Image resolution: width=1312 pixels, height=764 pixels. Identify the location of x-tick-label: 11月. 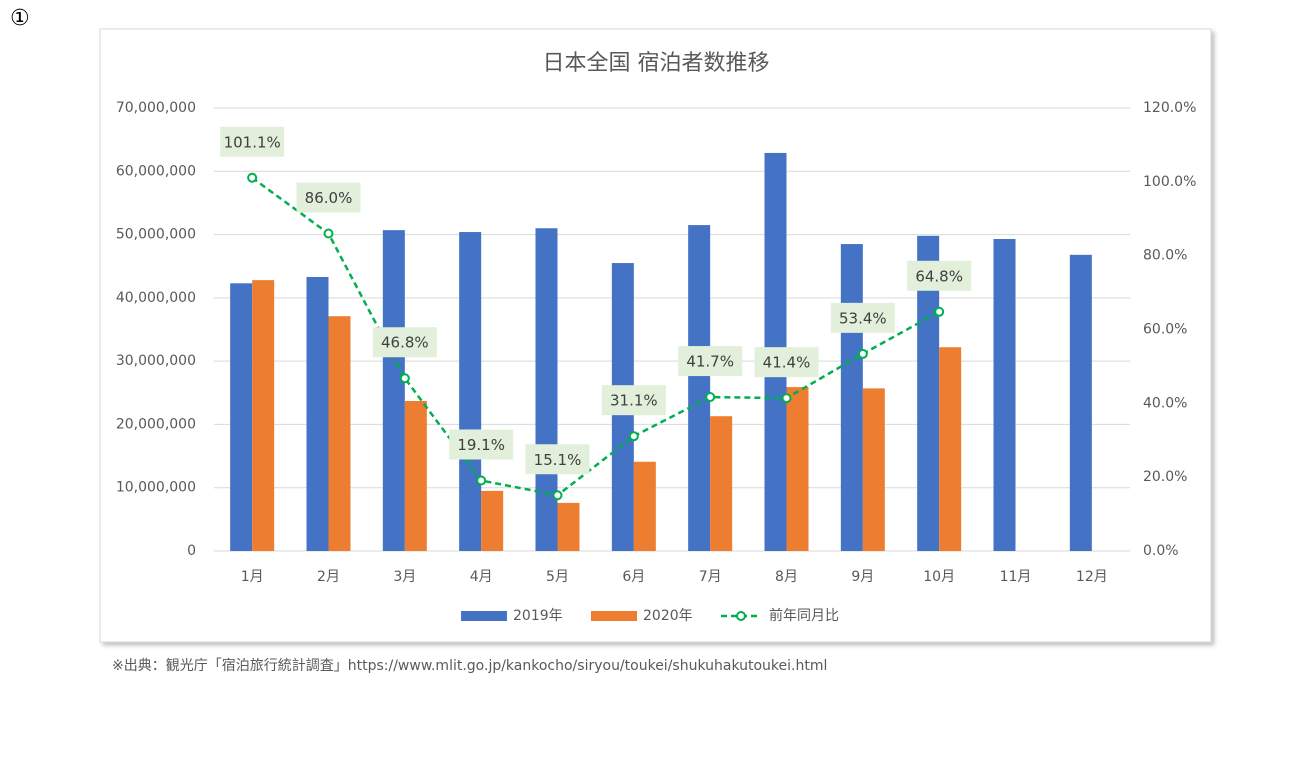
(1016, 577).